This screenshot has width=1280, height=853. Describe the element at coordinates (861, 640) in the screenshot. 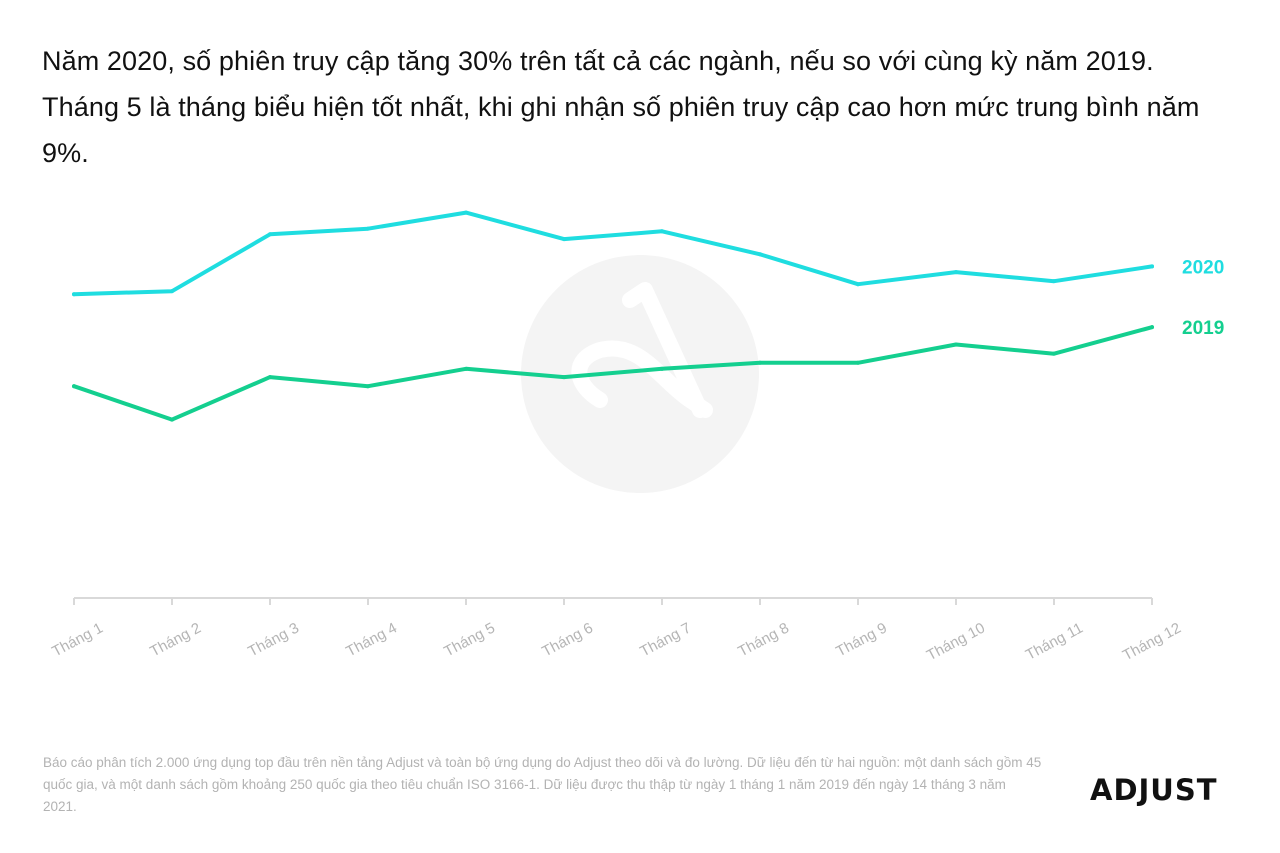

I see `x-tick-label: Tháng 9` at that location.